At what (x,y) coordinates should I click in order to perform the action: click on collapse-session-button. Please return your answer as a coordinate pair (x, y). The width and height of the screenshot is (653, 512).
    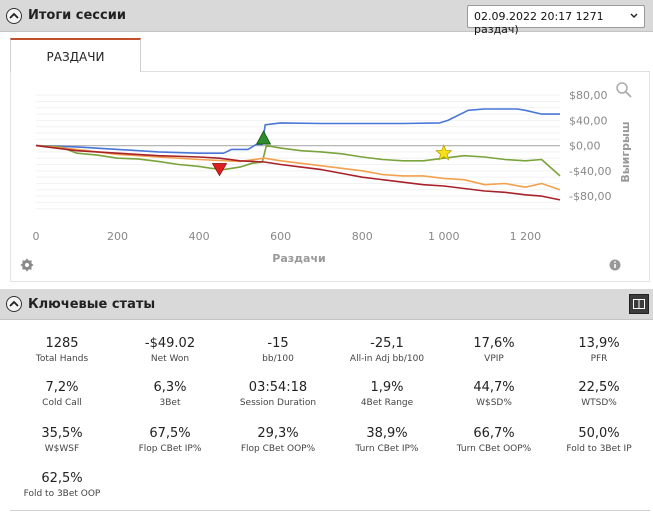
    Looking at the image, I should click on (14, 16).